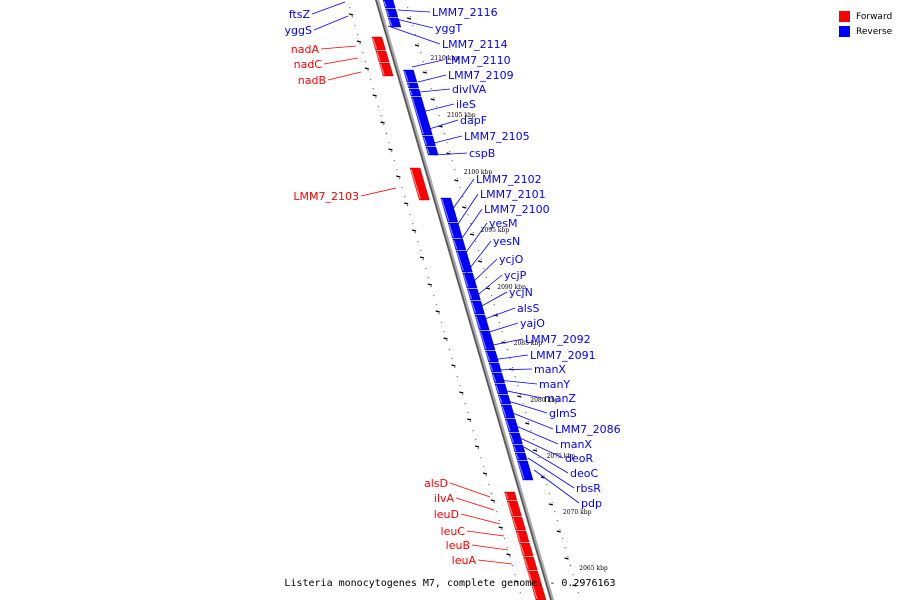 The height and width of the screenshot is (600, 900). What do you see at coordinates (436, 483) in the screenshot?
I see `gene-label-forward: alsD` at bounding box center [436, 483].